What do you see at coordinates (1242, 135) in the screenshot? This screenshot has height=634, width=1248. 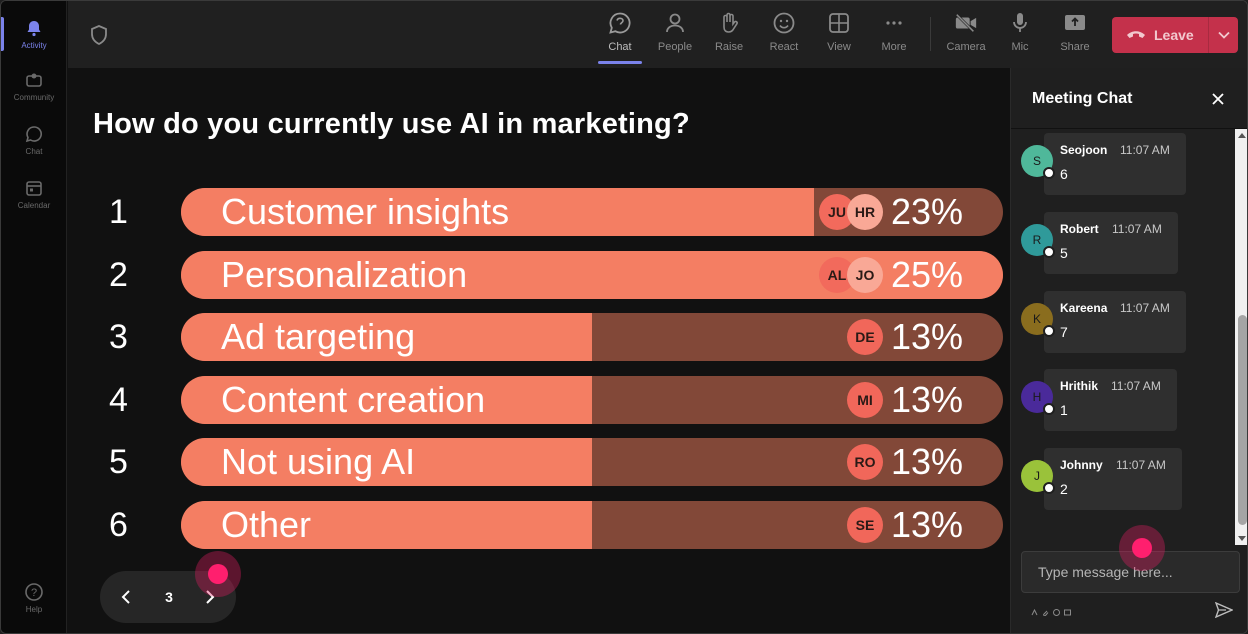 I see `scroll-up-icon` at bounding box center [1242, 135].